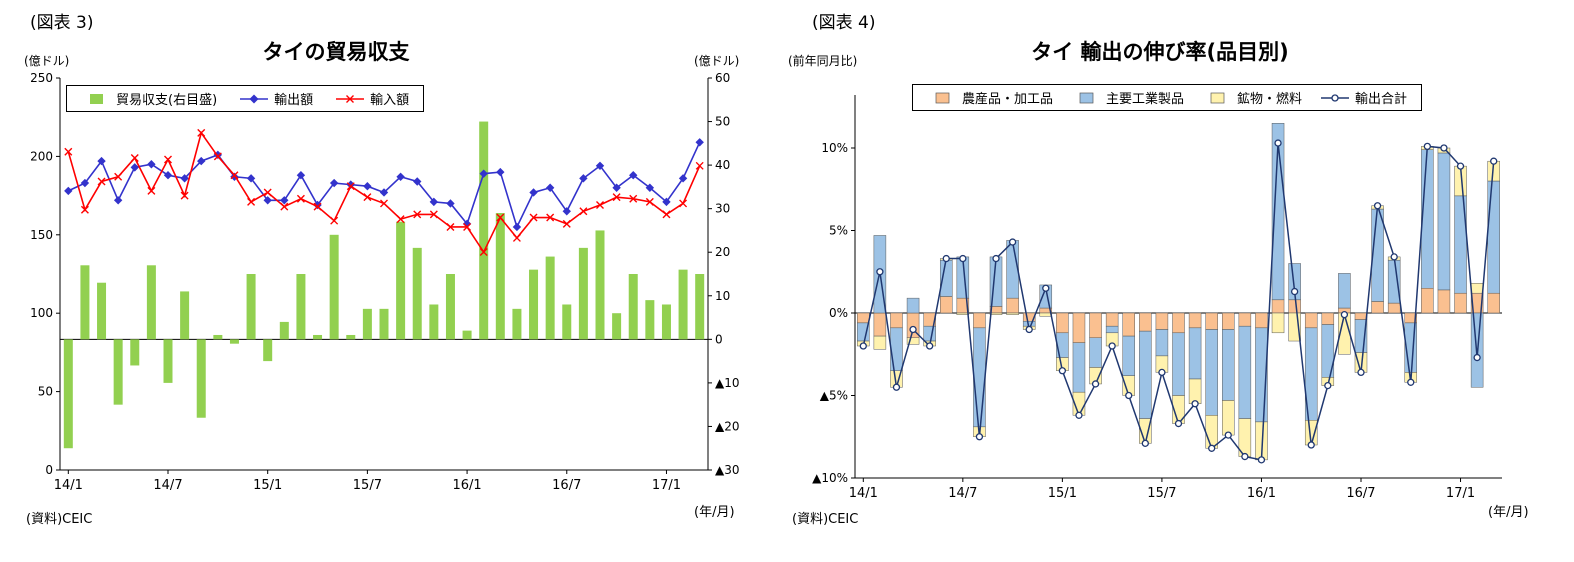  What do you see at coordinates (62, 23) in the screenshot?
I see `figure-label-3: (図表 3)` at bounding box center [62, 23].